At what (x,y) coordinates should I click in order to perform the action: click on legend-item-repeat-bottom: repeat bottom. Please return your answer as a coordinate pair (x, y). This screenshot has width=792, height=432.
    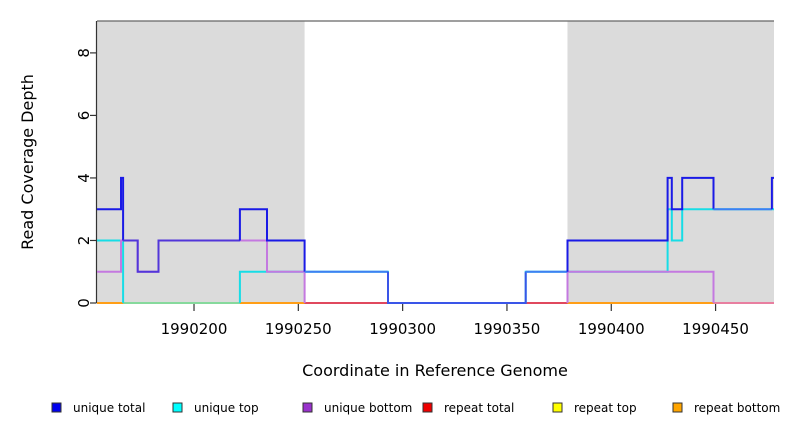
    Looking at the image, I should click on (726, 408).